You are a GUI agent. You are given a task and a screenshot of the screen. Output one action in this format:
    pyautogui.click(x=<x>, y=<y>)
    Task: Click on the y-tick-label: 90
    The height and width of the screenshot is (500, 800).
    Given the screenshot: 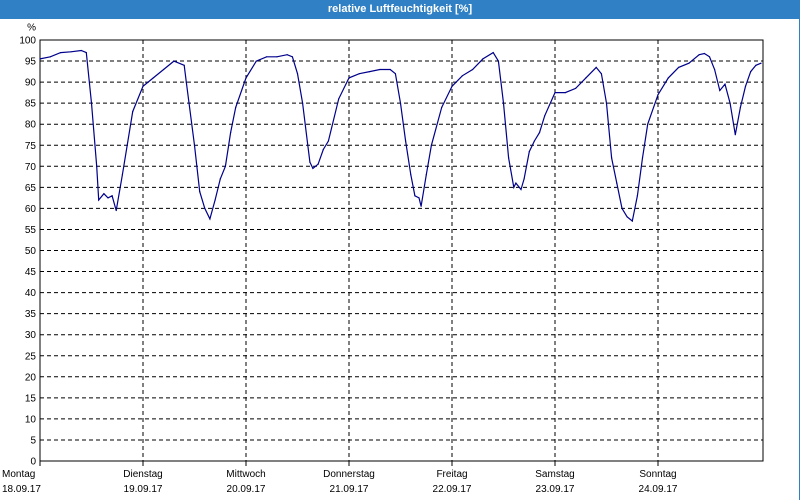 What is the action you would take?
    pyautogui.click(x=31, y=83)
    